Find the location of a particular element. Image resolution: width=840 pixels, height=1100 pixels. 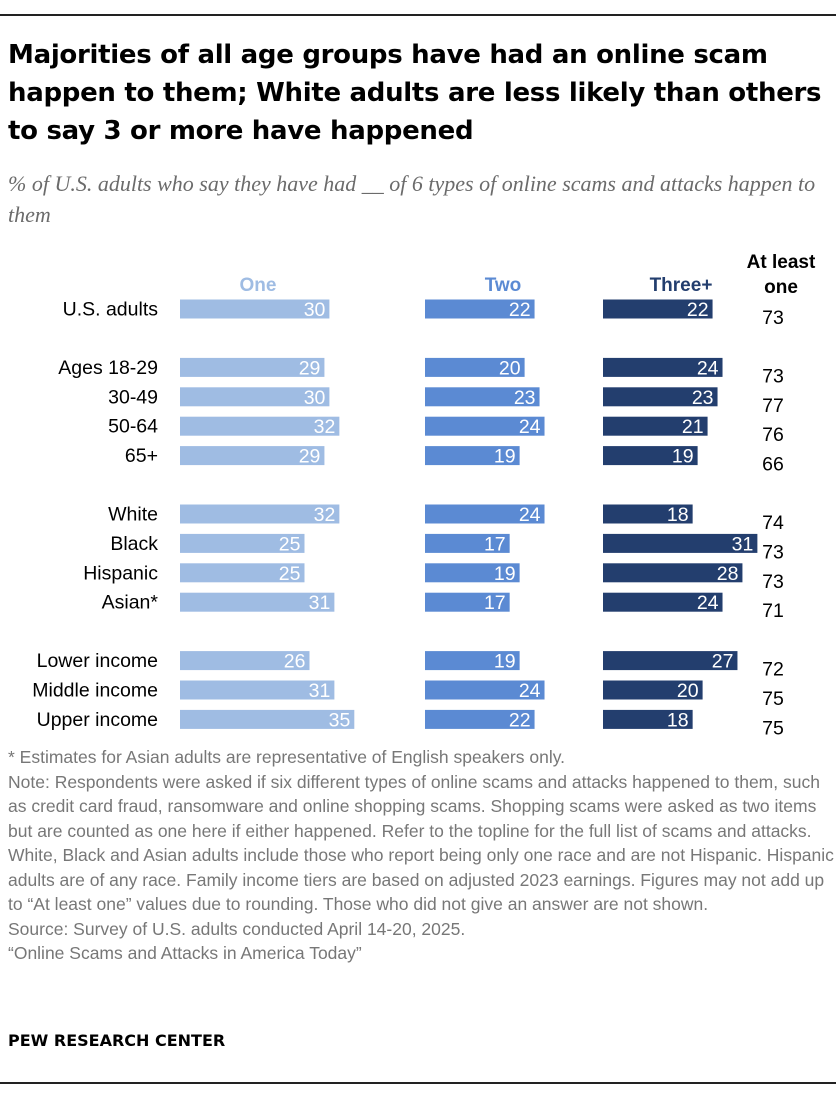

value-label-three-65: 19 is located at coordinates (683, 457).